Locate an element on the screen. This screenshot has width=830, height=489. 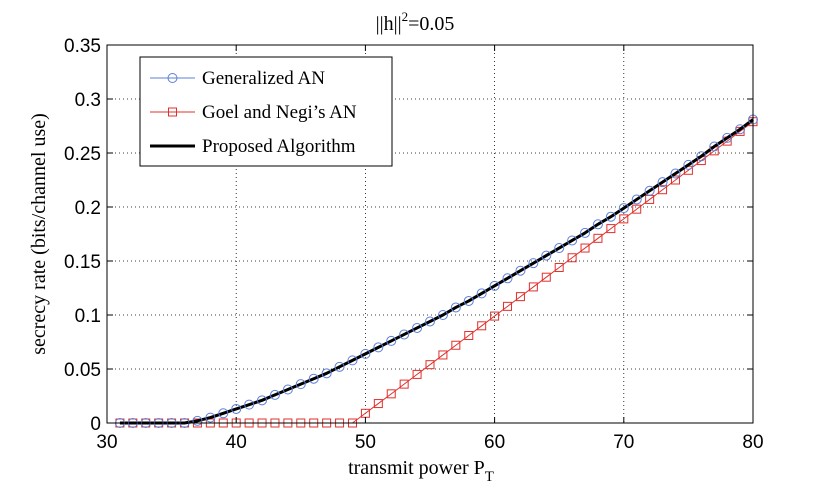
y-tick-label: 0.15 is located at coordinates (82, 262).